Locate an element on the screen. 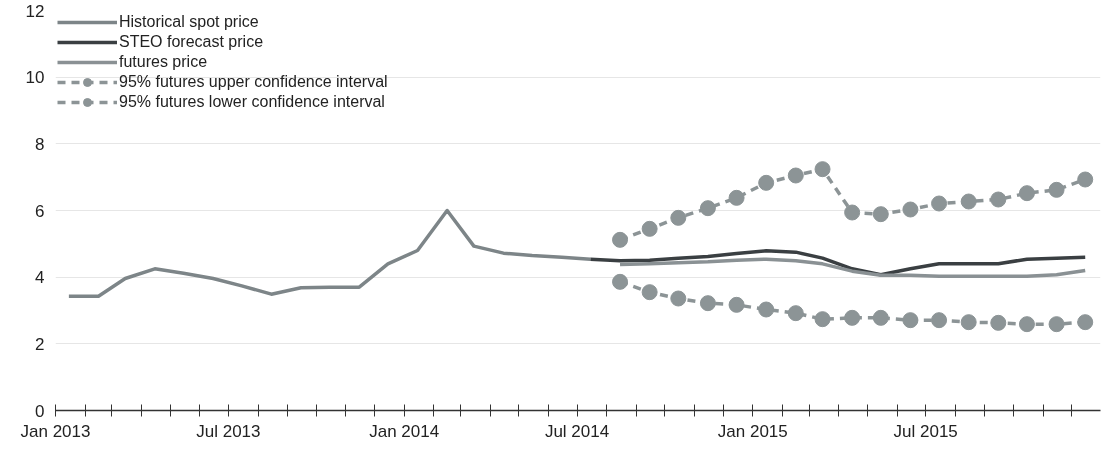  legend-label: 95% futures lower confidence interval is located at coordinates (252, 102).